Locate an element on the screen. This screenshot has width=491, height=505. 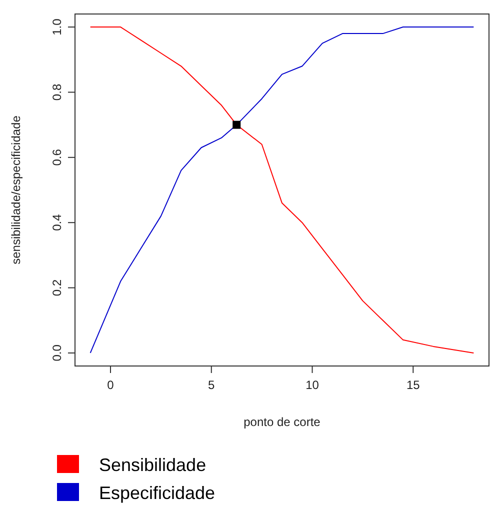
y-tick-label: 1.0 is located at coordinates (57, 27).